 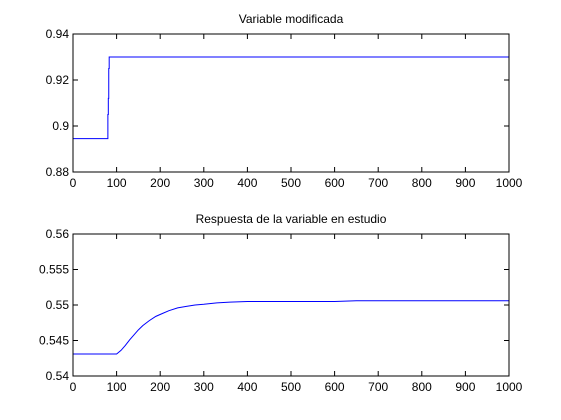 I want to click on top-plot-y-tick-label: 0.9, so click(x=60, y=126).